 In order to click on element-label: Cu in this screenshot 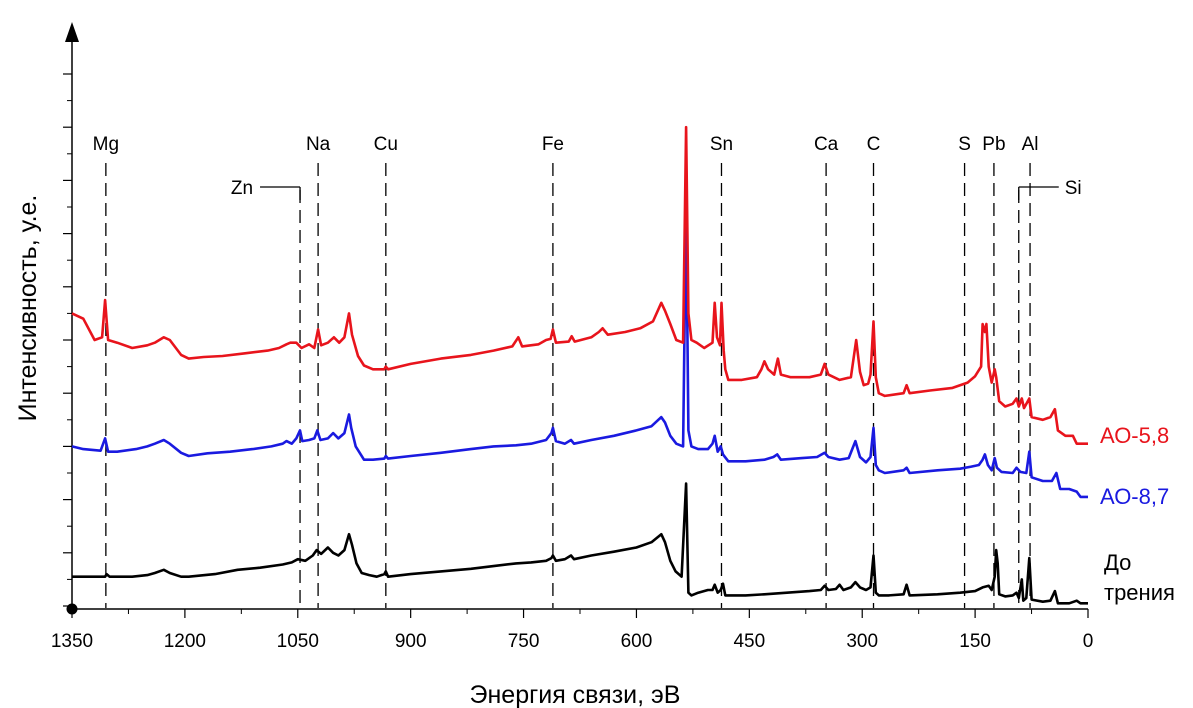, I will do `click(386, 144)`.